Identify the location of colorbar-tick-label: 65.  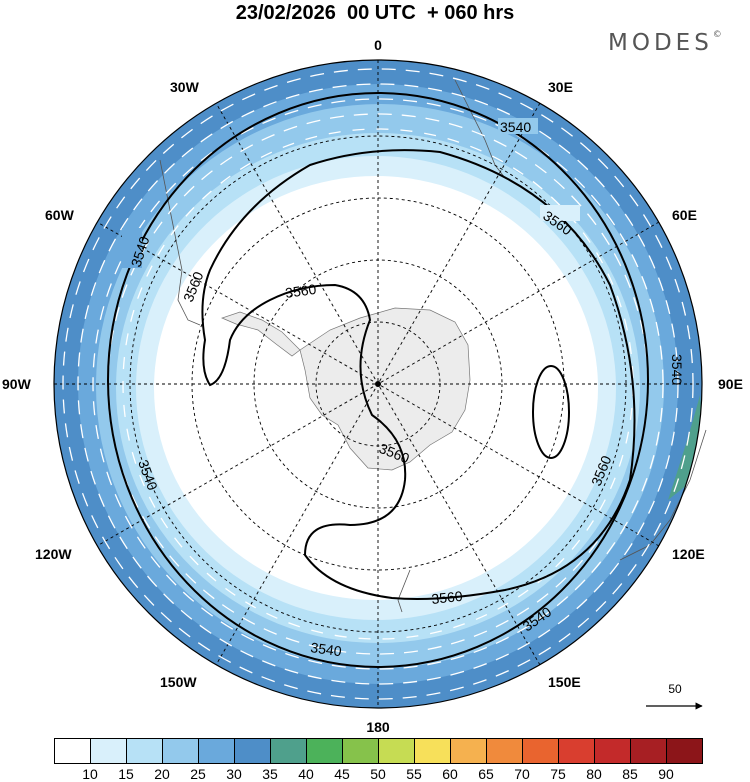
(486, 774).